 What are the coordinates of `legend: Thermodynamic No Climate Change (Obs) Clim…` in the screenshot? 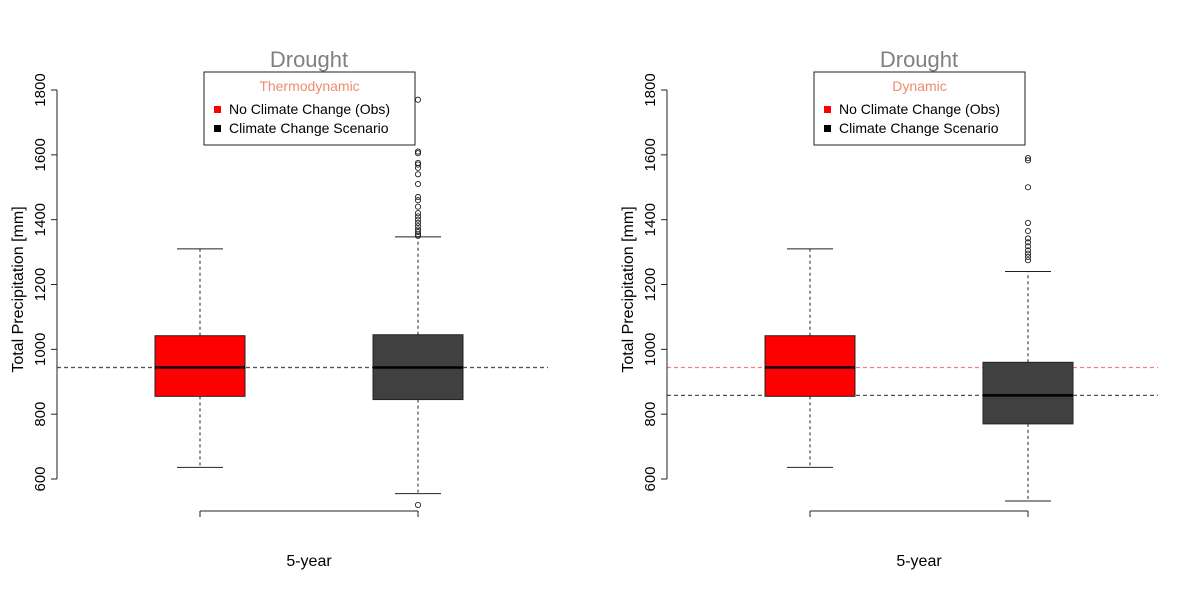 It's located at (309, 108).